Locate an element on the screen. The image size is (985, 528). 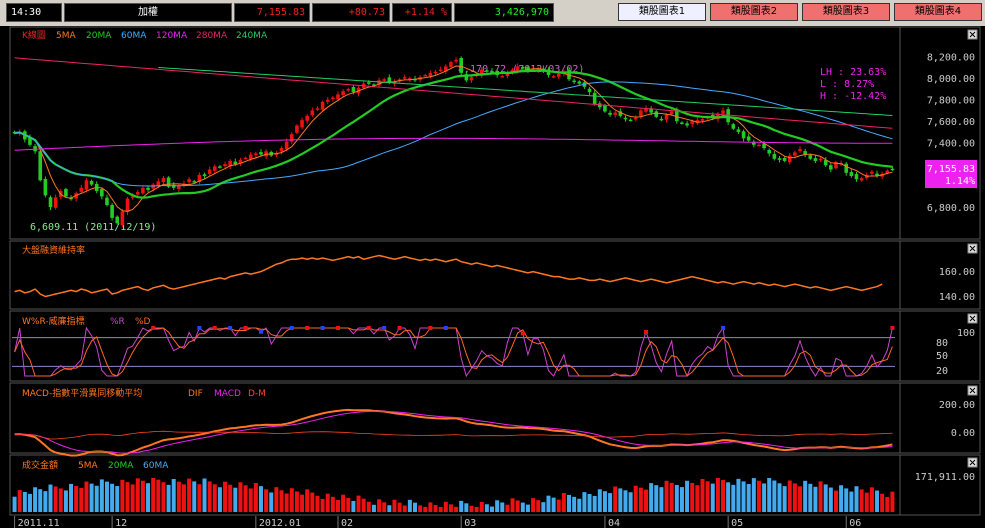
wd-series is located at coordinates (453, 352).